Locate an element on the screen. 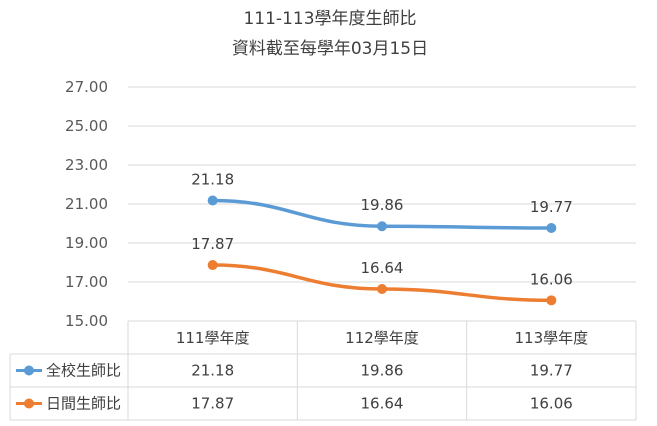 The image size is (657, 426). data-label: 19.86 is located at coordinates (382, 205).